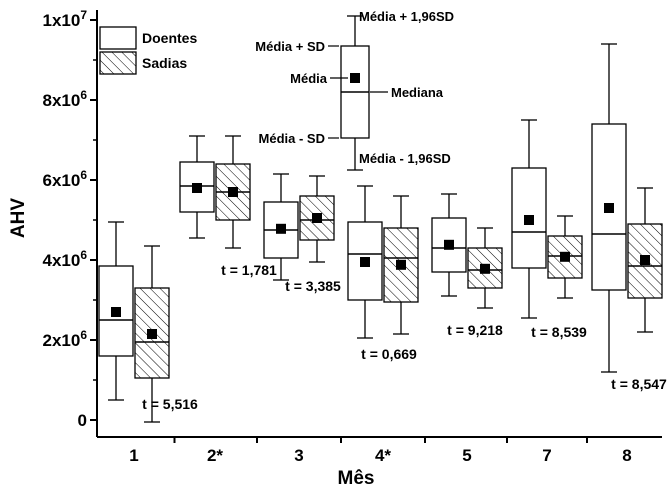  Describe the element at coordinates (64, 259) in the screenshot. I see `y-tick-label: 4x10⁶` at that location.